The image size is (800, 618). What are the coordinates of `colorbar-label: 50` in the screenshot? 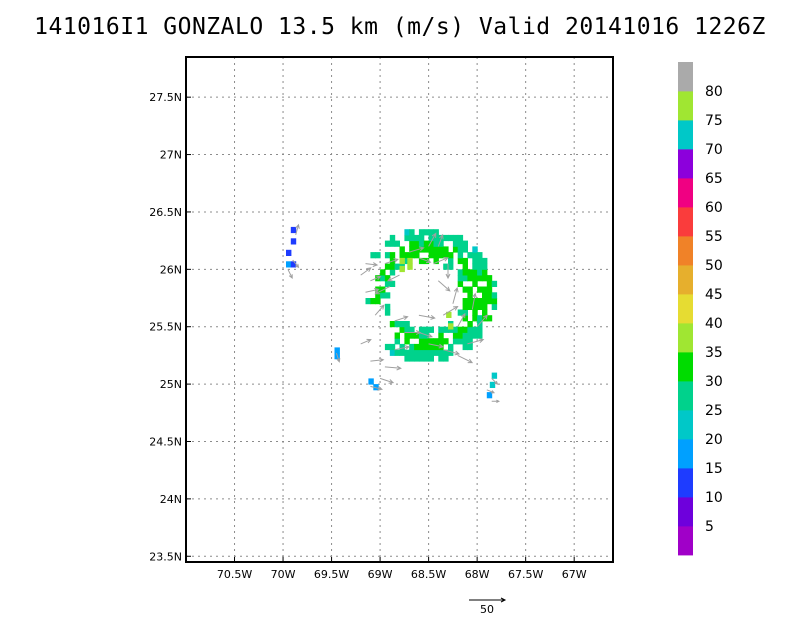 It's located at (714, 266).